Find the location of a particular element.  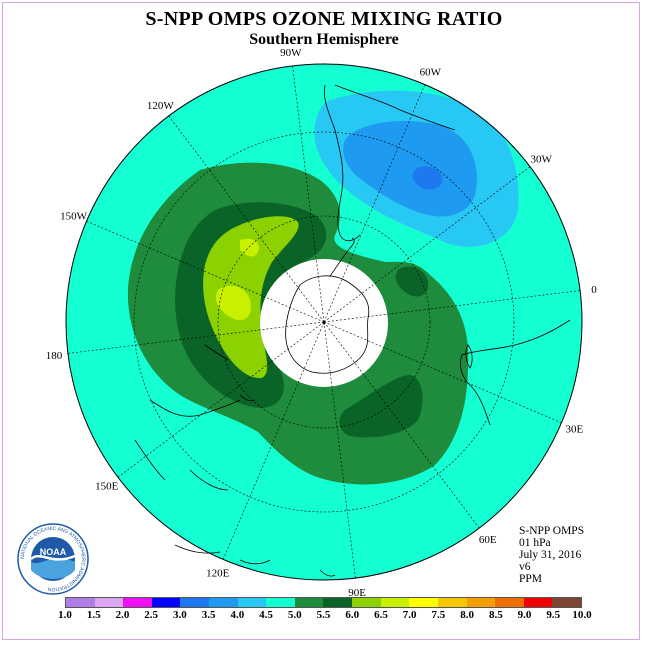

longitude-label: 30W is located at coordinates (542, 159).